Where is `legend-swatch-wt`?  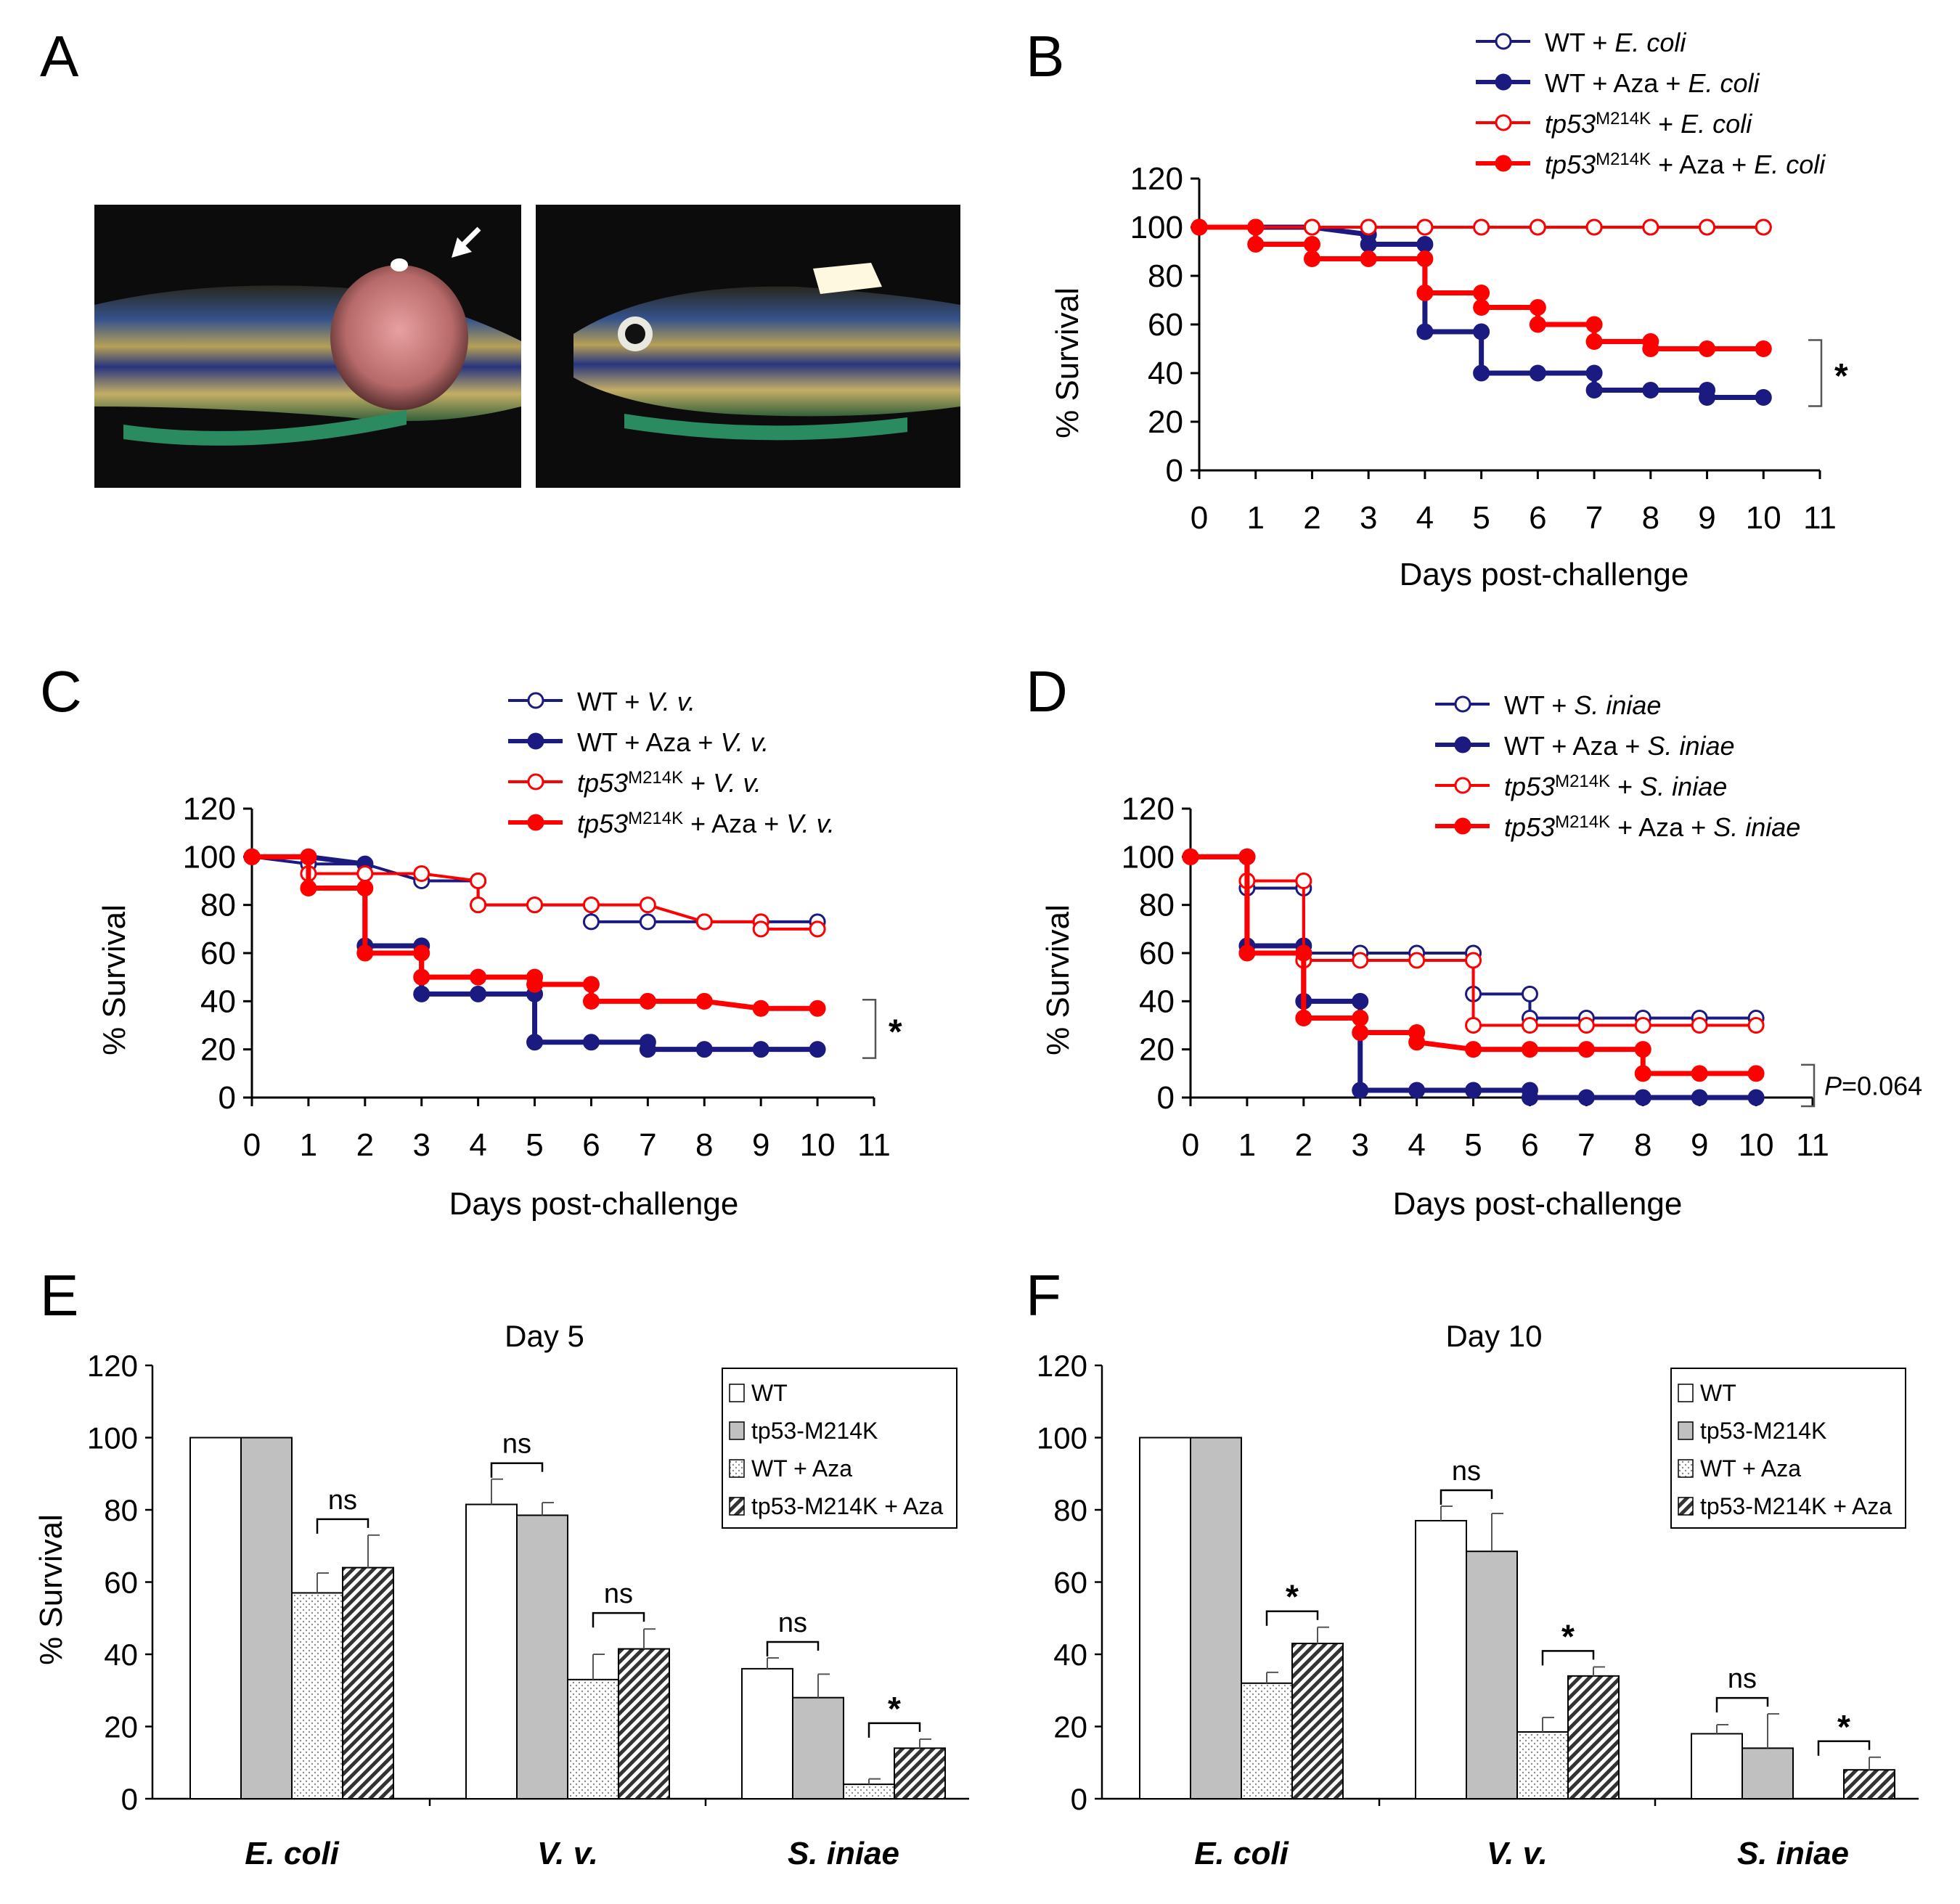 legend-swatch-wt is located at coordinates (737, 1393).